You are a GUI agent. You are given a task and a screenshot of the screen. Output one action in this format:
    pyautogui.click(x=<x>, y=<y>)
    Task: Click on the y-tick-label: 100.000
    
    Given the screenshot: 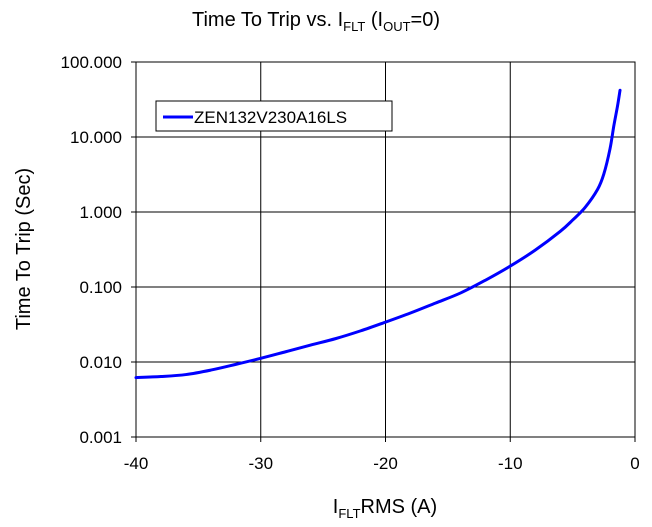 What is the action you would take?
    pyautogui.click(x=91, y=62)
    